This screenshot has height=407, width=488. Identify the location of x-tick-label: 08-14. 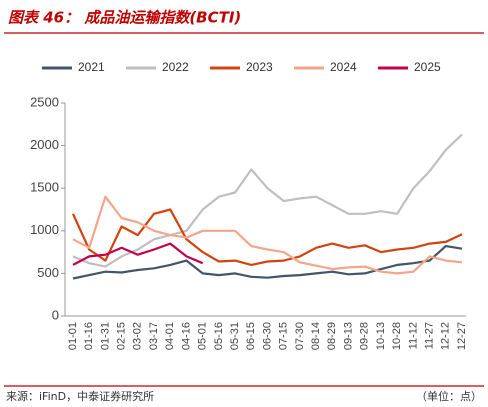
(316, 336).